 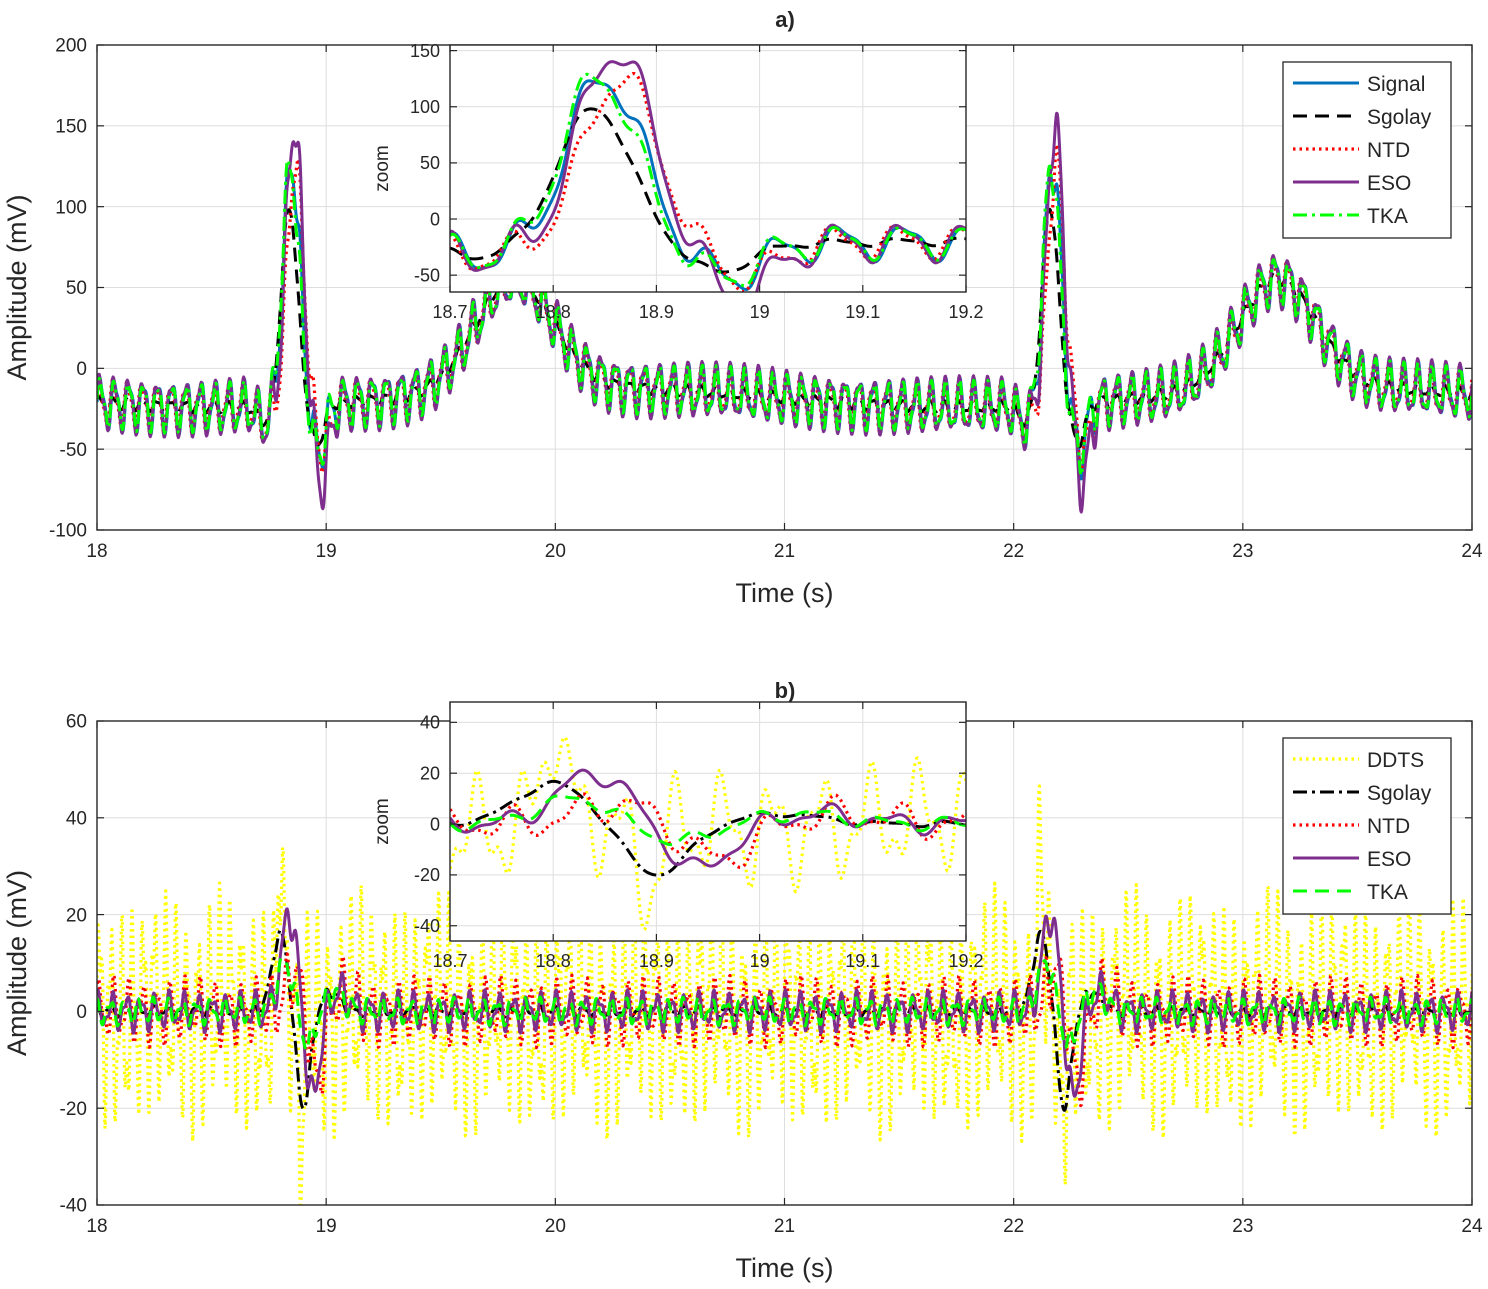 I want to click on panel-b-legend: DDTS Sgolay NTD ESO TKA, so click(x=1367, y=826).